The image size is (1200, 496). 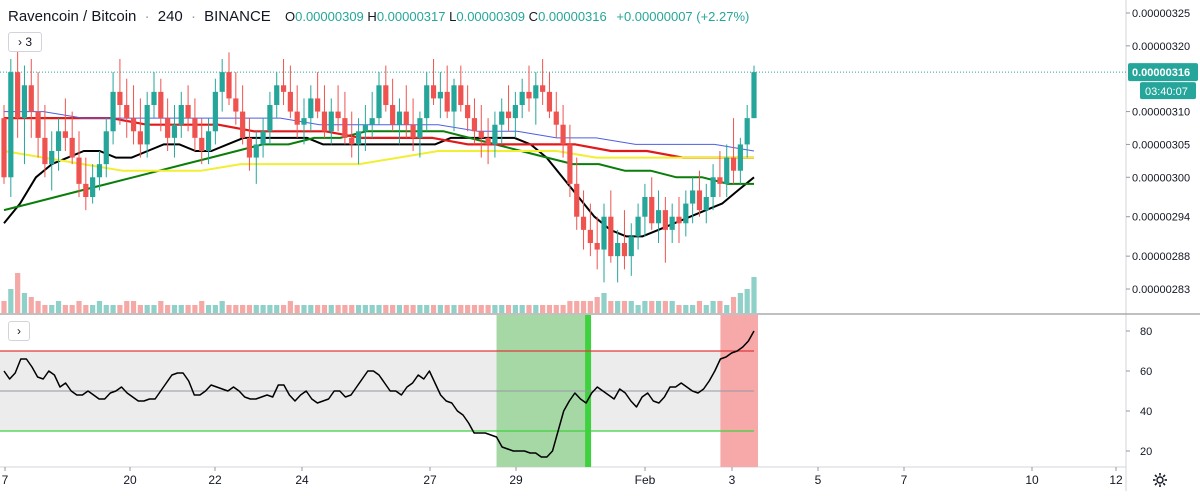 What do you see at coordinates (25, 42) in the screenshot?
I see `indicators-toggle-button: › 3` at bounding box center [25, 42].